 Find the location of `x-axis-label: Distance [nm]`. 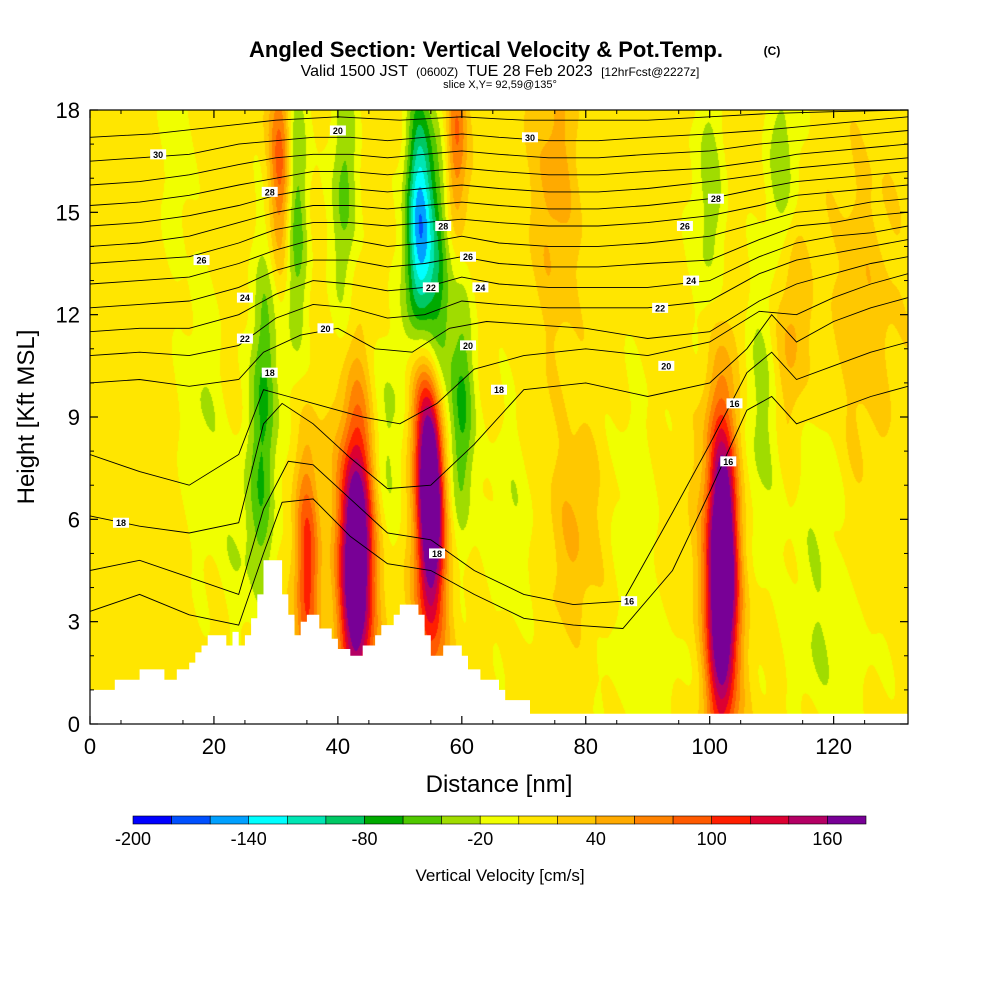

x-axis-label: Distance [nm] is located at coordinates (499, 784).